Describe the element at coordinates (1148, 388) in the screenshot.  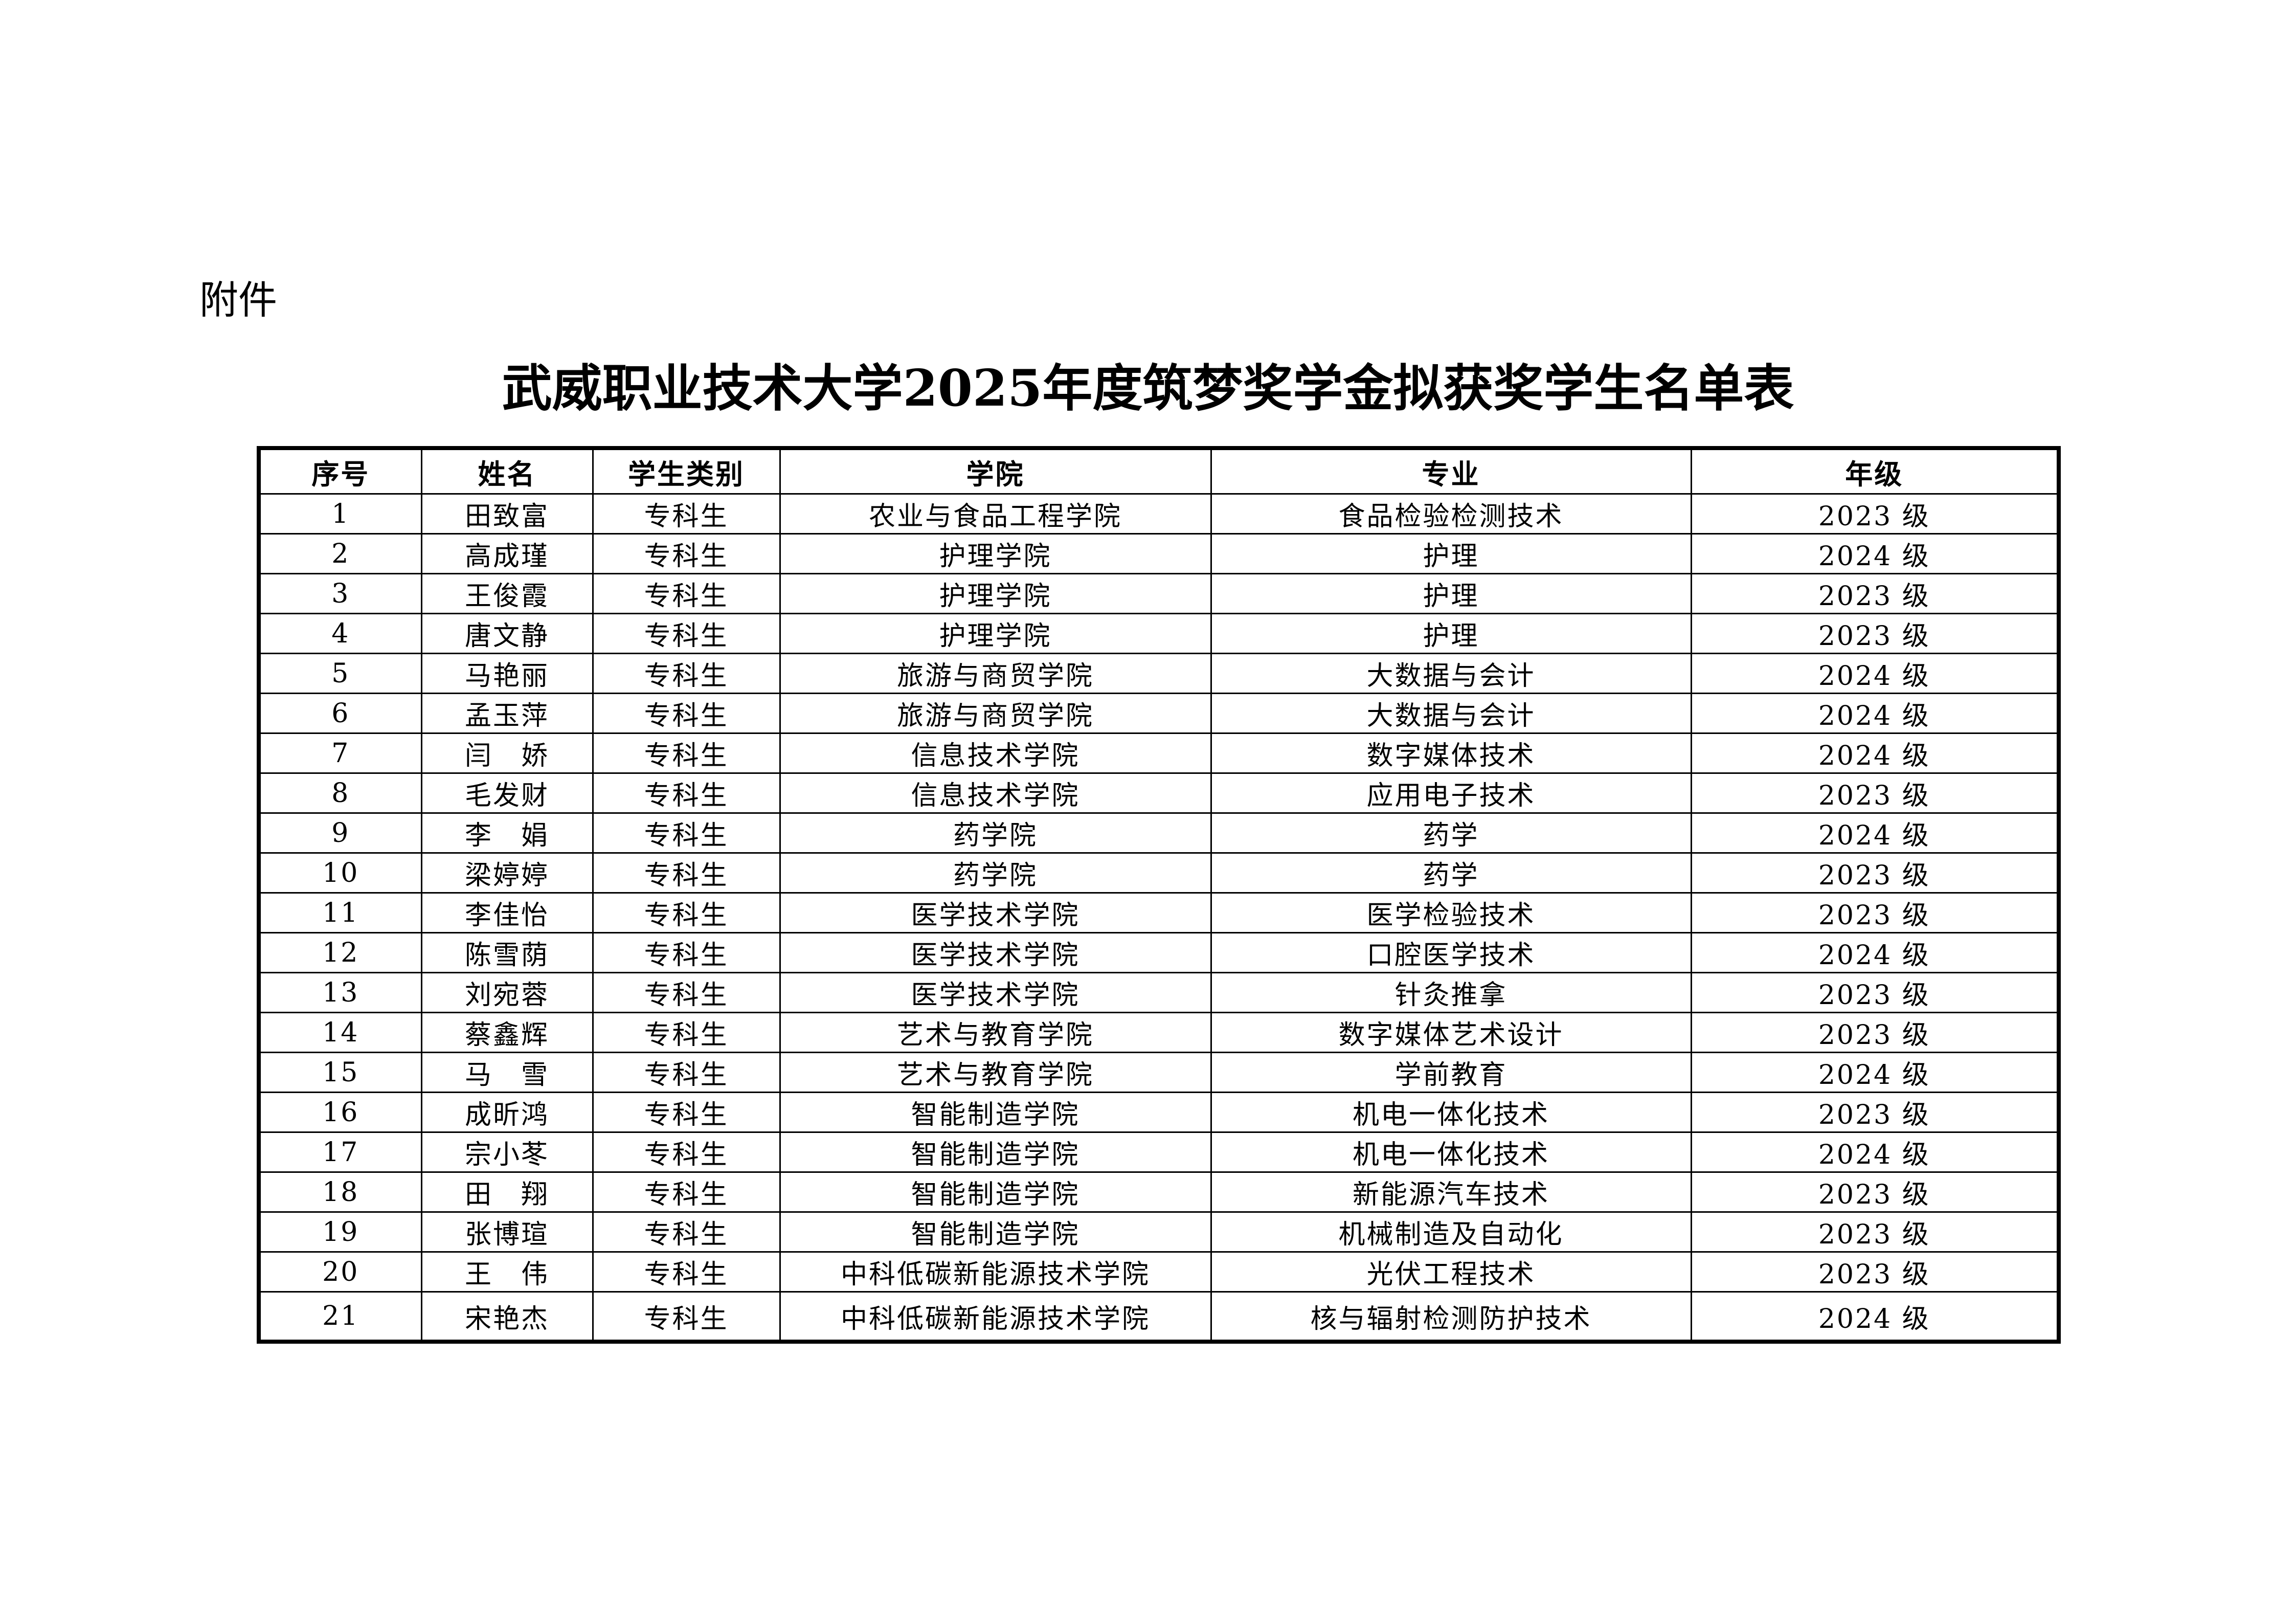
I see `page-title: 武威职业技术大学2025年度筑梦奖学金拟获奖学生名单表` at that location.